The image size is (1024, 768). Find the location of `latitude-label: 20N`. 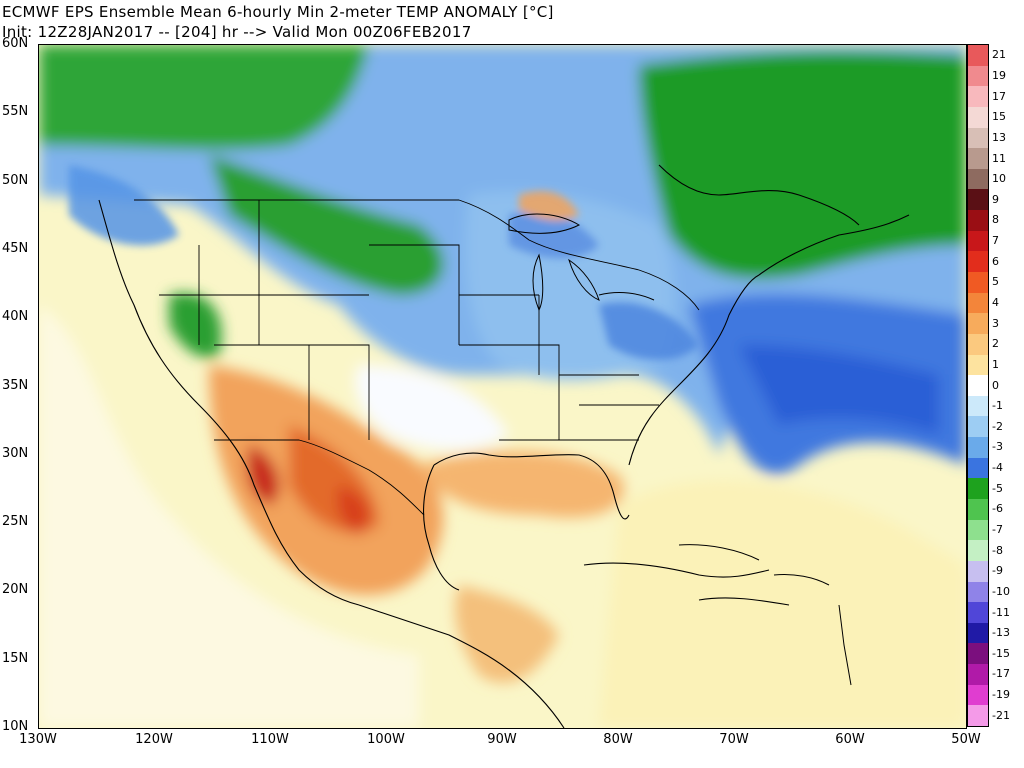

latitude-label: 20N is located at coordinates (15, 590).